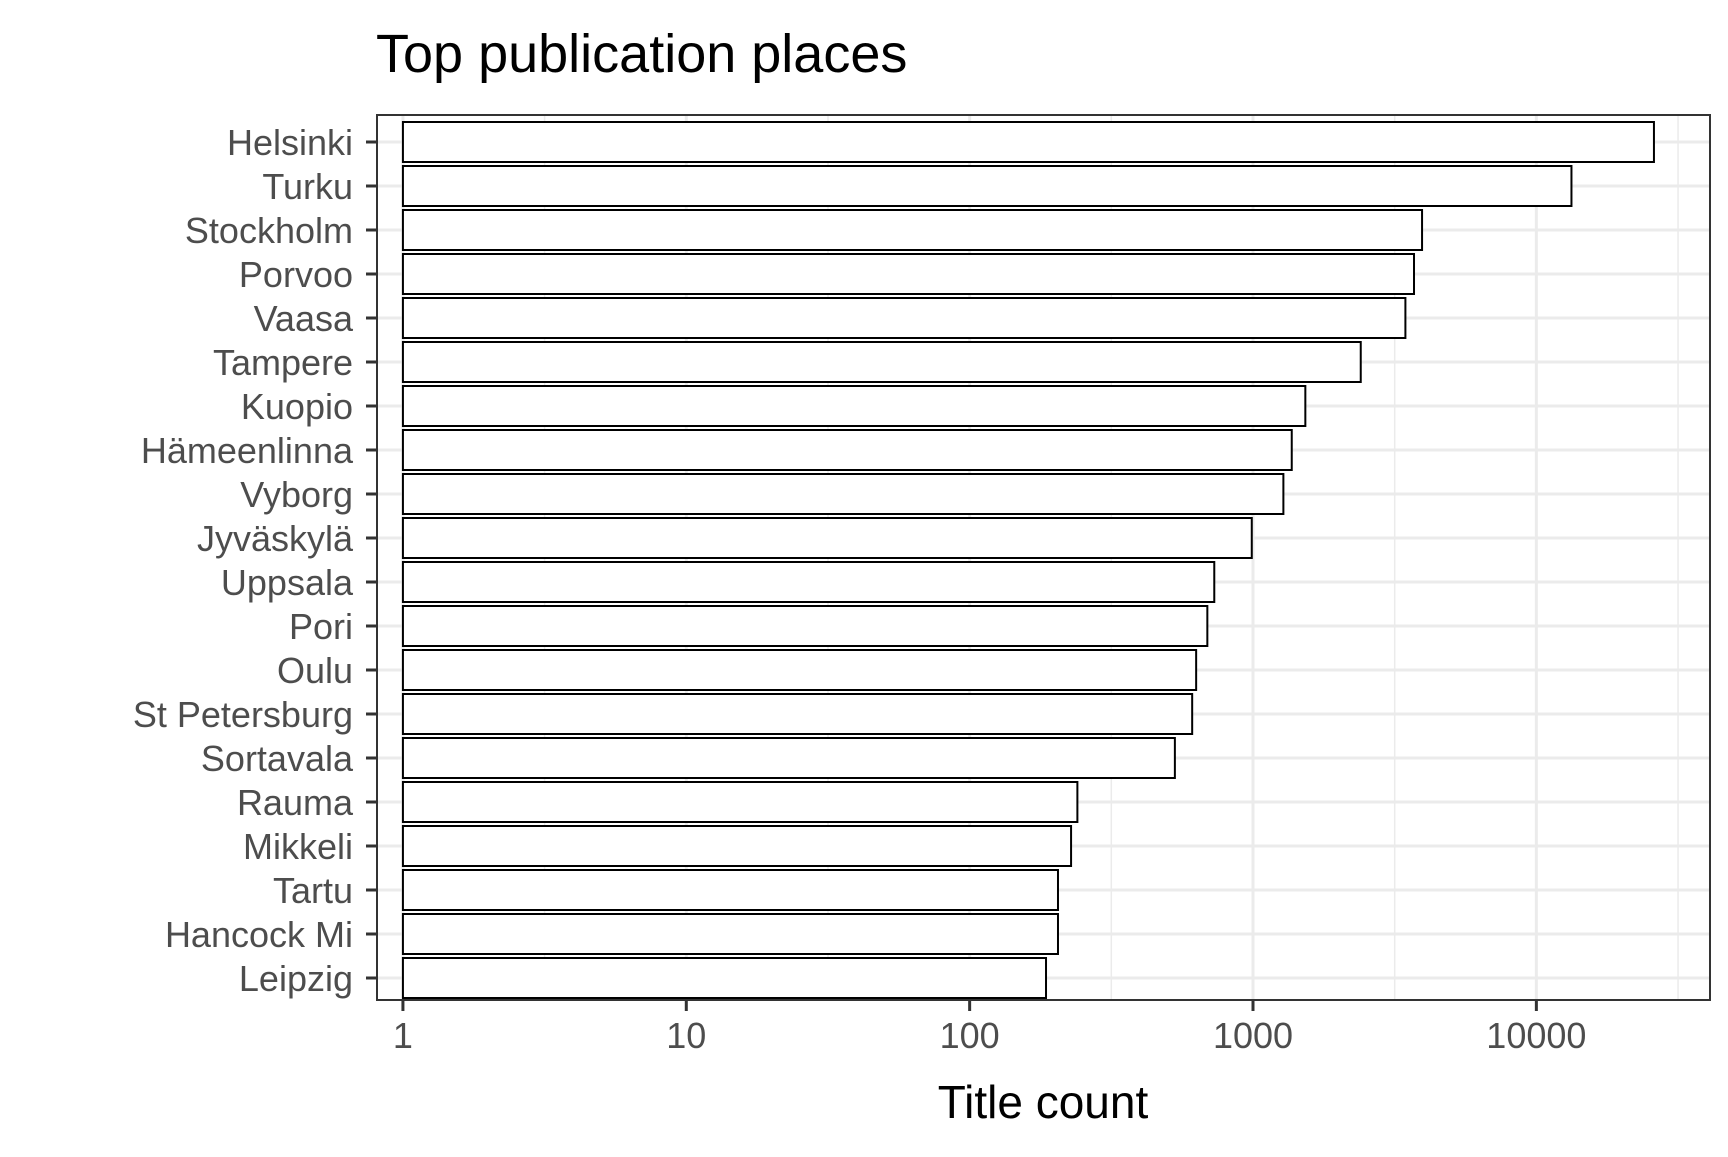 This screenshot has height=1157, width=1728. What do you see at coordinates (321, 626) in the screenshot?
I see `y-tick-label: Pori` at bounding box center [321, 626].